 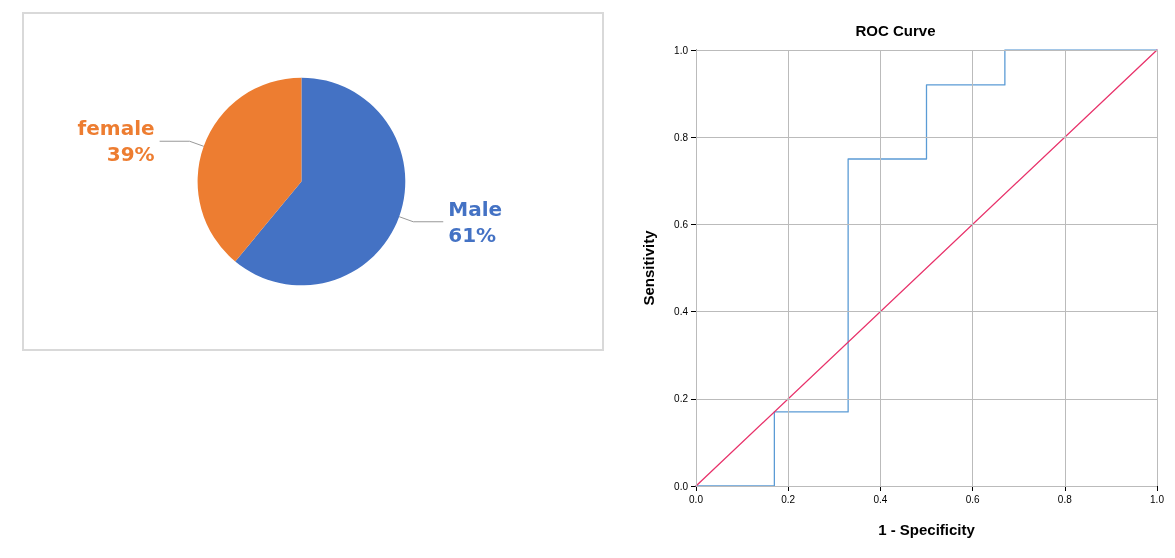 What do you see at coordinates (681, 50) in the screenshot?
I see `y-tick-label: 1.0` at bounding box center [681, 50].